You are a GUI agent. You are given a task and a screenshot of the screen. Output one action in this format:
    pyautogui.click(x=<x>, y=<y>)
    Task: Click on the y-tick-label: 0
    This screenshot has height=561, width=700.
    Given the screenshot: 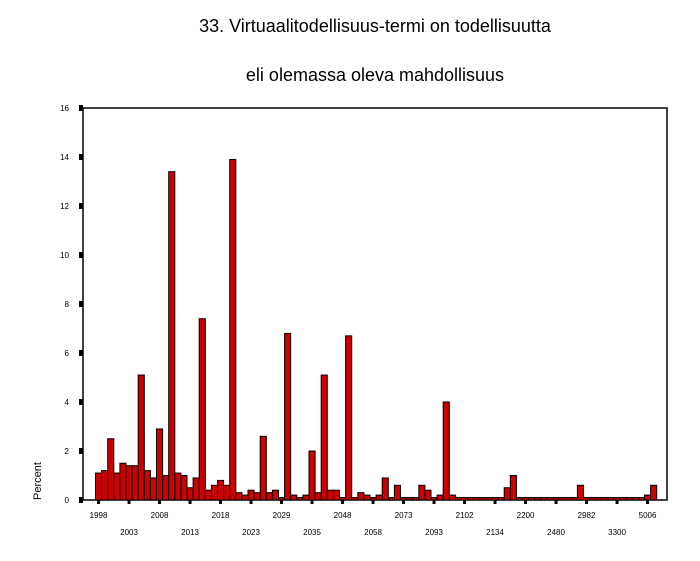 What is the action you would take?
    pyautogui.click(x=67, y=500)
    